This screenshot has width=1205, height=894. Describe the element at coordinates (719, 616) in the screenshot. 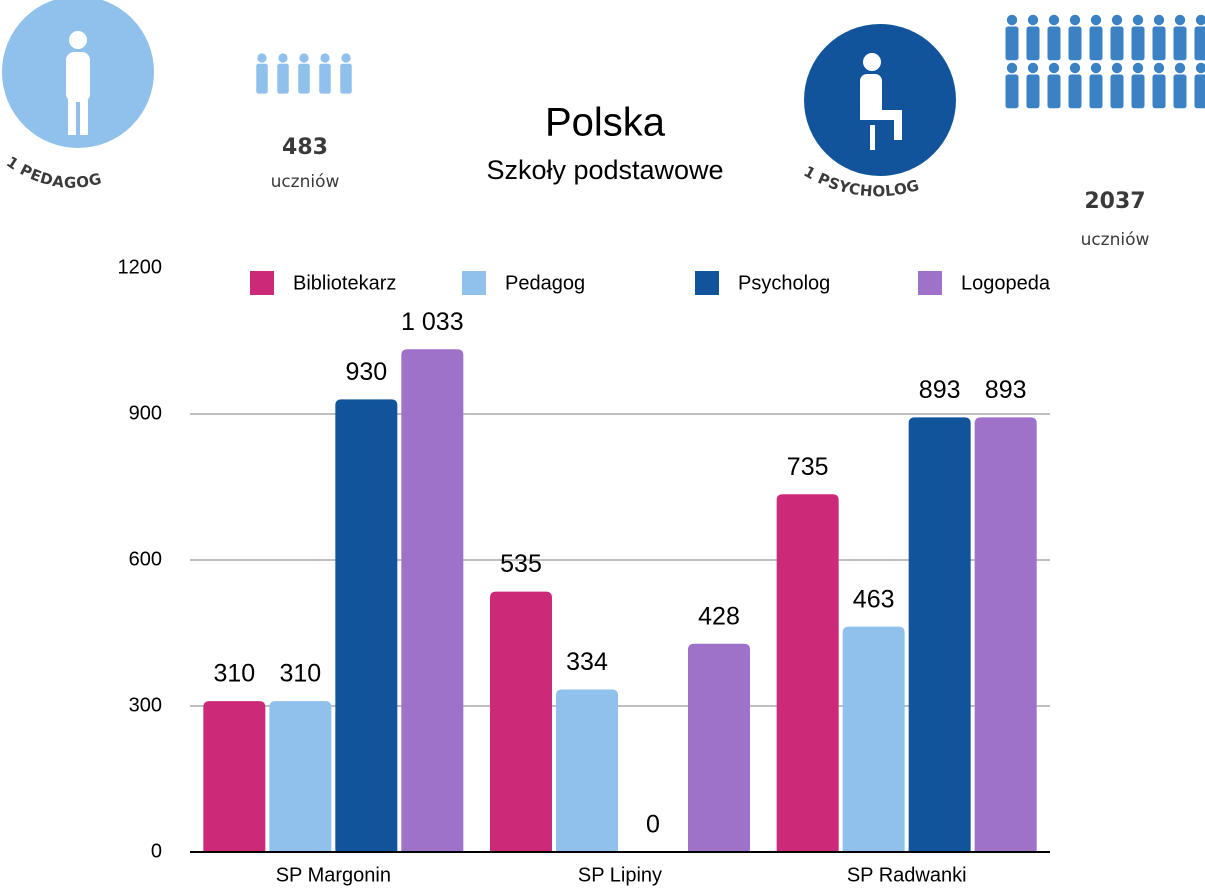

I see `data-label: 428` at that location.